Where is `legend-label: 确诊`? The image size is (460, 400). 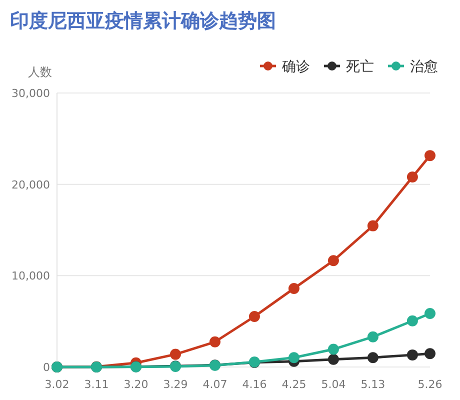 legend-label: 确诊 is located at coordinates (295, 67).